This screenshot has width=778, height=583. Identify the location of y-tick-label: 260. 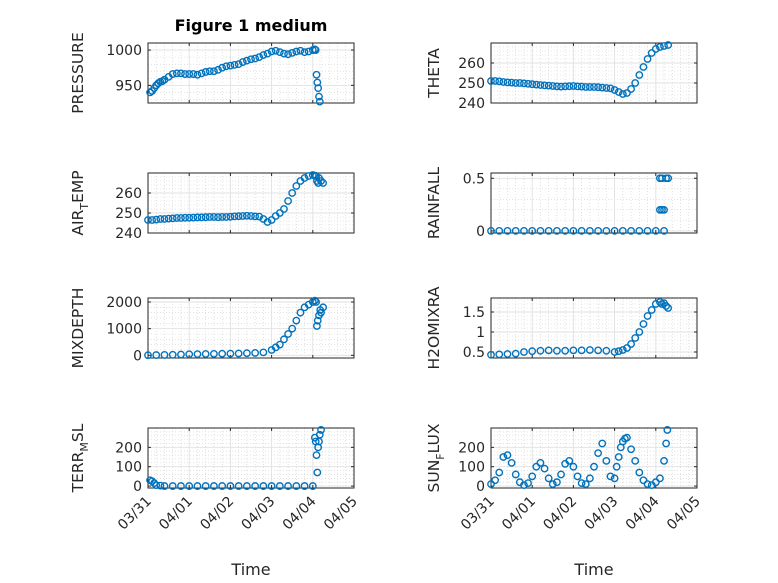
(128, 194).